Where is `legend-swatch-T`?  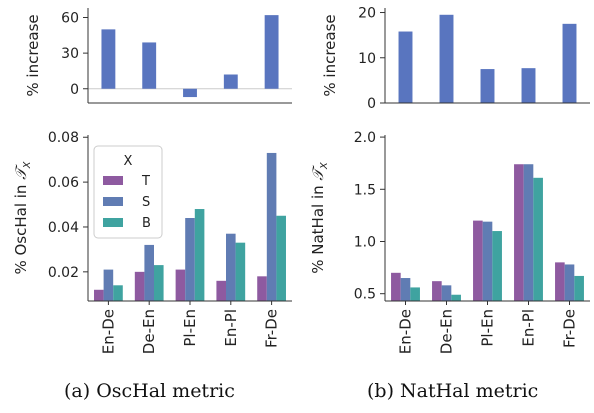
legend-swatch-T is located at coordinates (113, 180).